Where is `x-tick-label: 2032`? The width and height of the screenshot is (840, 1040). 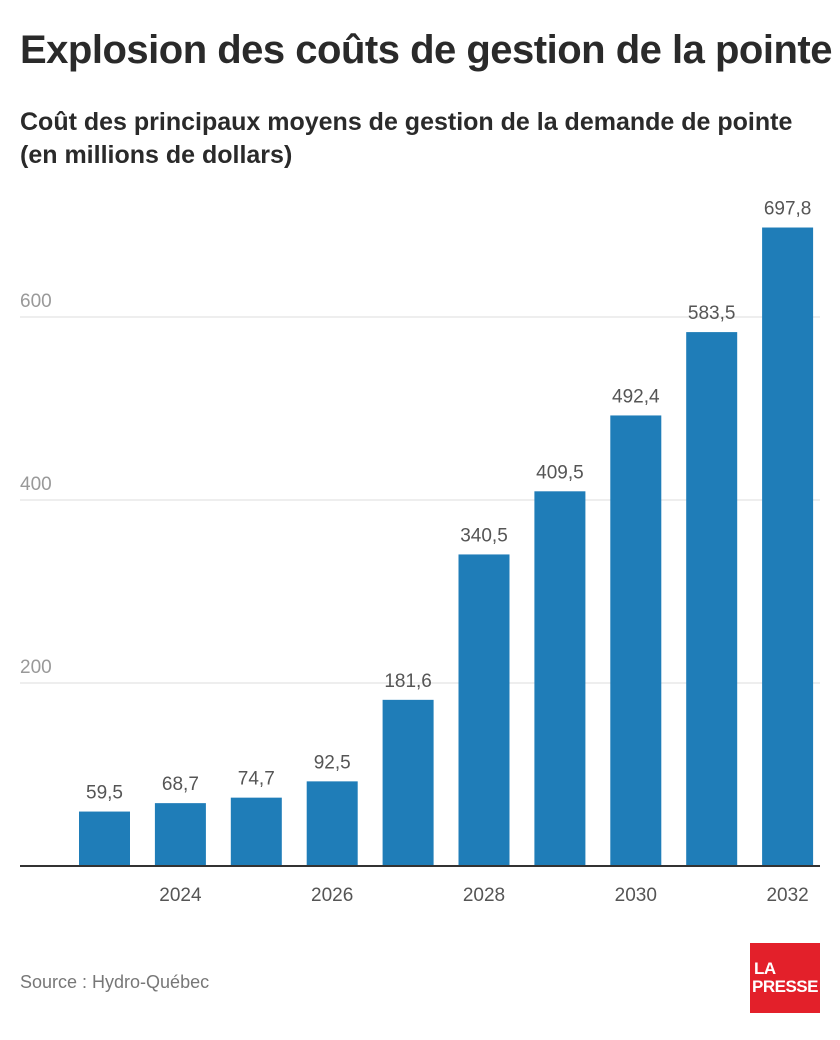
x-tick-label: 2032 is located at coordinates (787, 895).